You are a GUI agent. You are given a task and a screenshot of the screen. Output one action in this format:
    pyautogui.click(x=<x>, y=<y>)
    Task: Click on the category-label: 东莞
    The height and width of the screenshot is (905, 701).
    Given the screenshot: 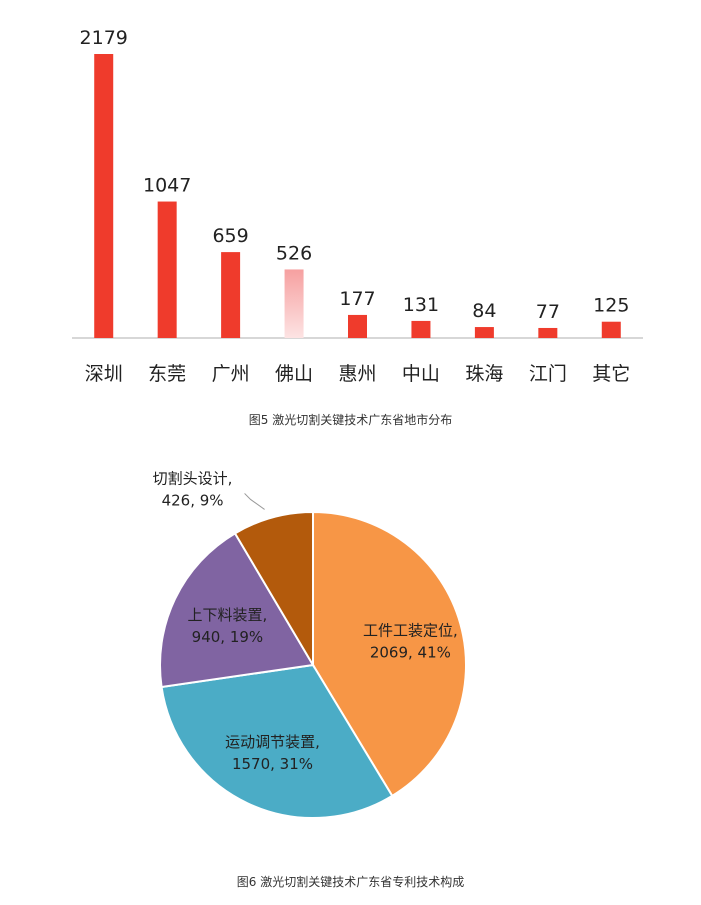 What is the action you would take?
    pyautogui.click(x=167, y=374)
    